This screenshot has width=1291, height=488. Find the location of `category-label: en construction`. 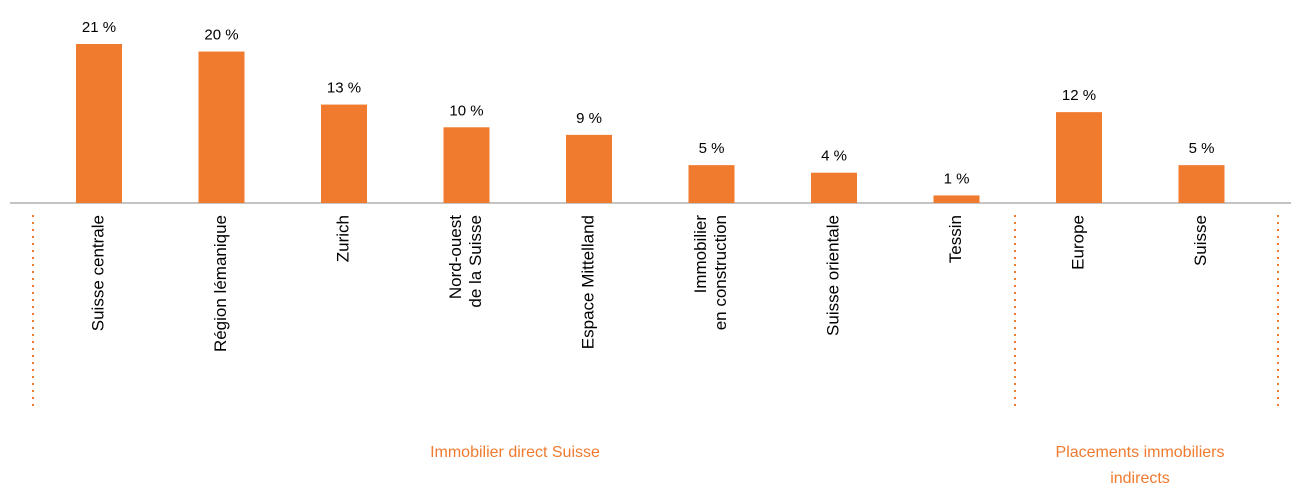

category-label: en construction is located at coordinates (720, 272).